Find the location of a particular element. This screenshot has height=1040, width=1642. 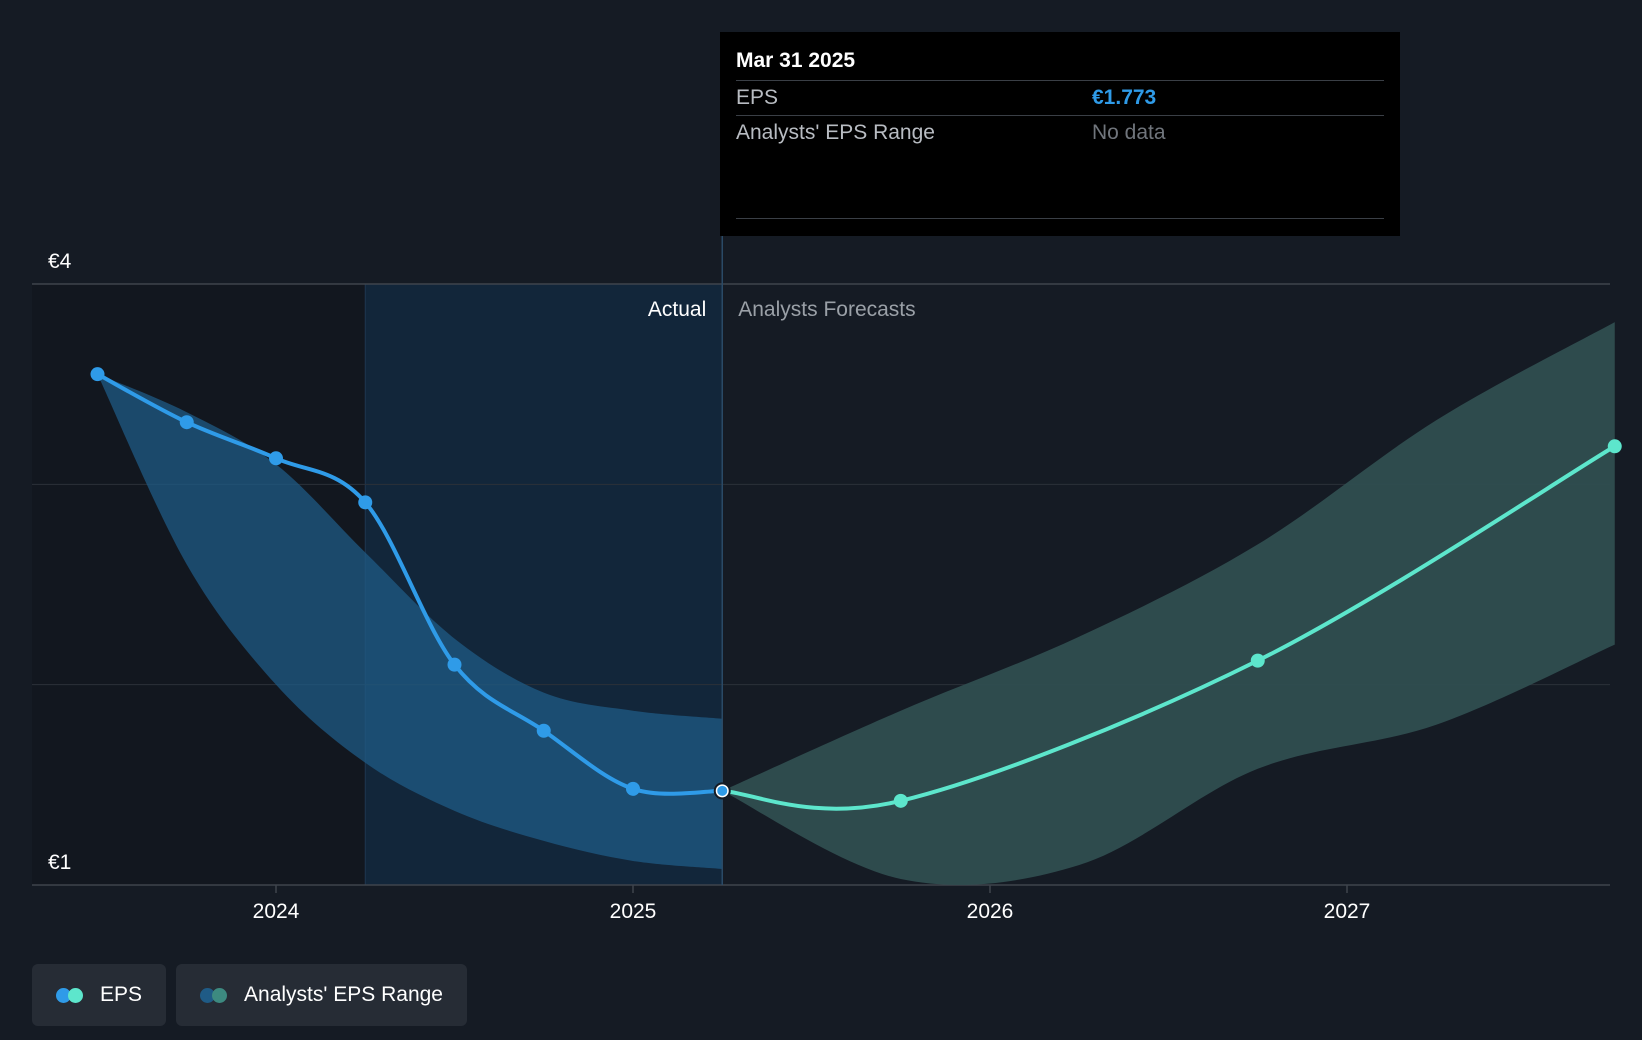

tooltip-range-value: No data is located at coordinates (1129, 132).